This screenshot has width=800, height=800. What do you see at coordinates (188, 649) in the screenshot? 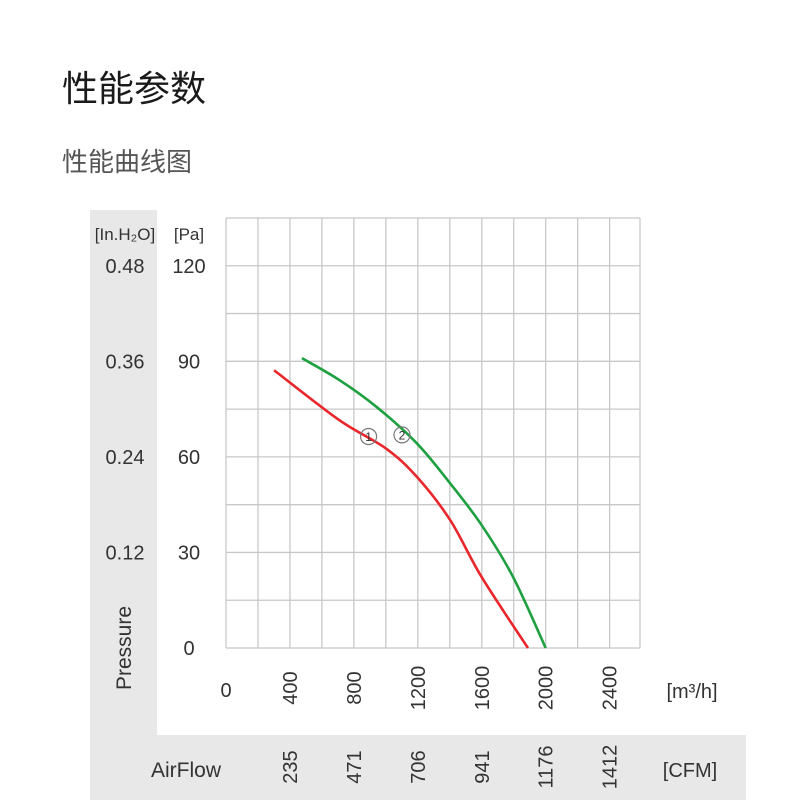
I see `y-tick-label: 0` at bounding box center [188, 649].